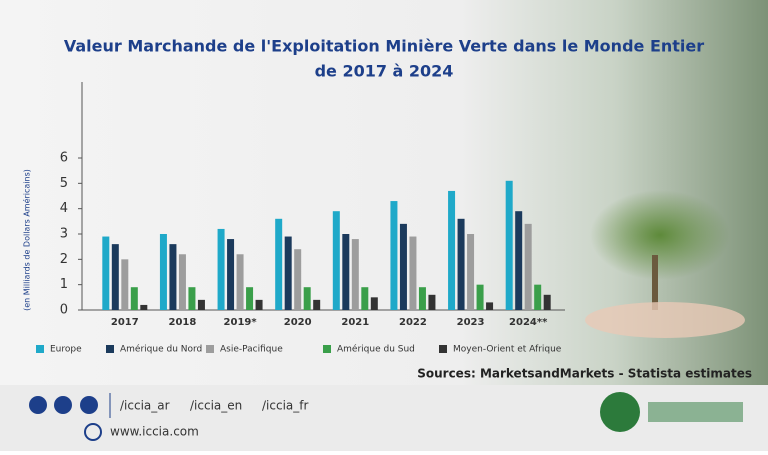  I want to click on website: www.iccia.com, so click(154, 432).